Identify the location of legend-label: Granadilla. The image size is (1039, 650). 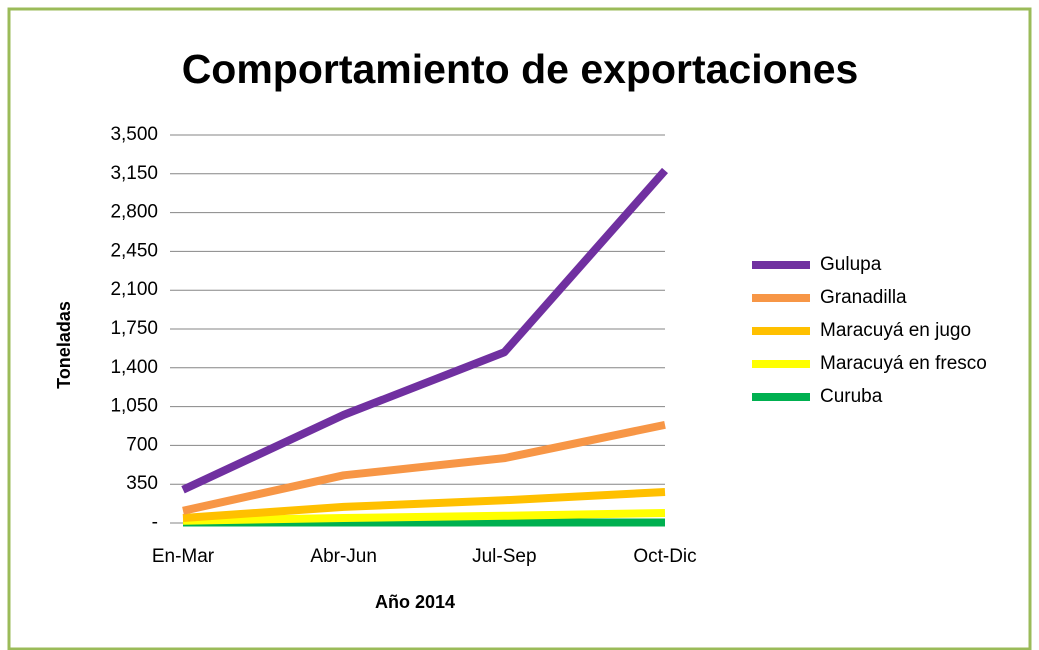
(863, 297).